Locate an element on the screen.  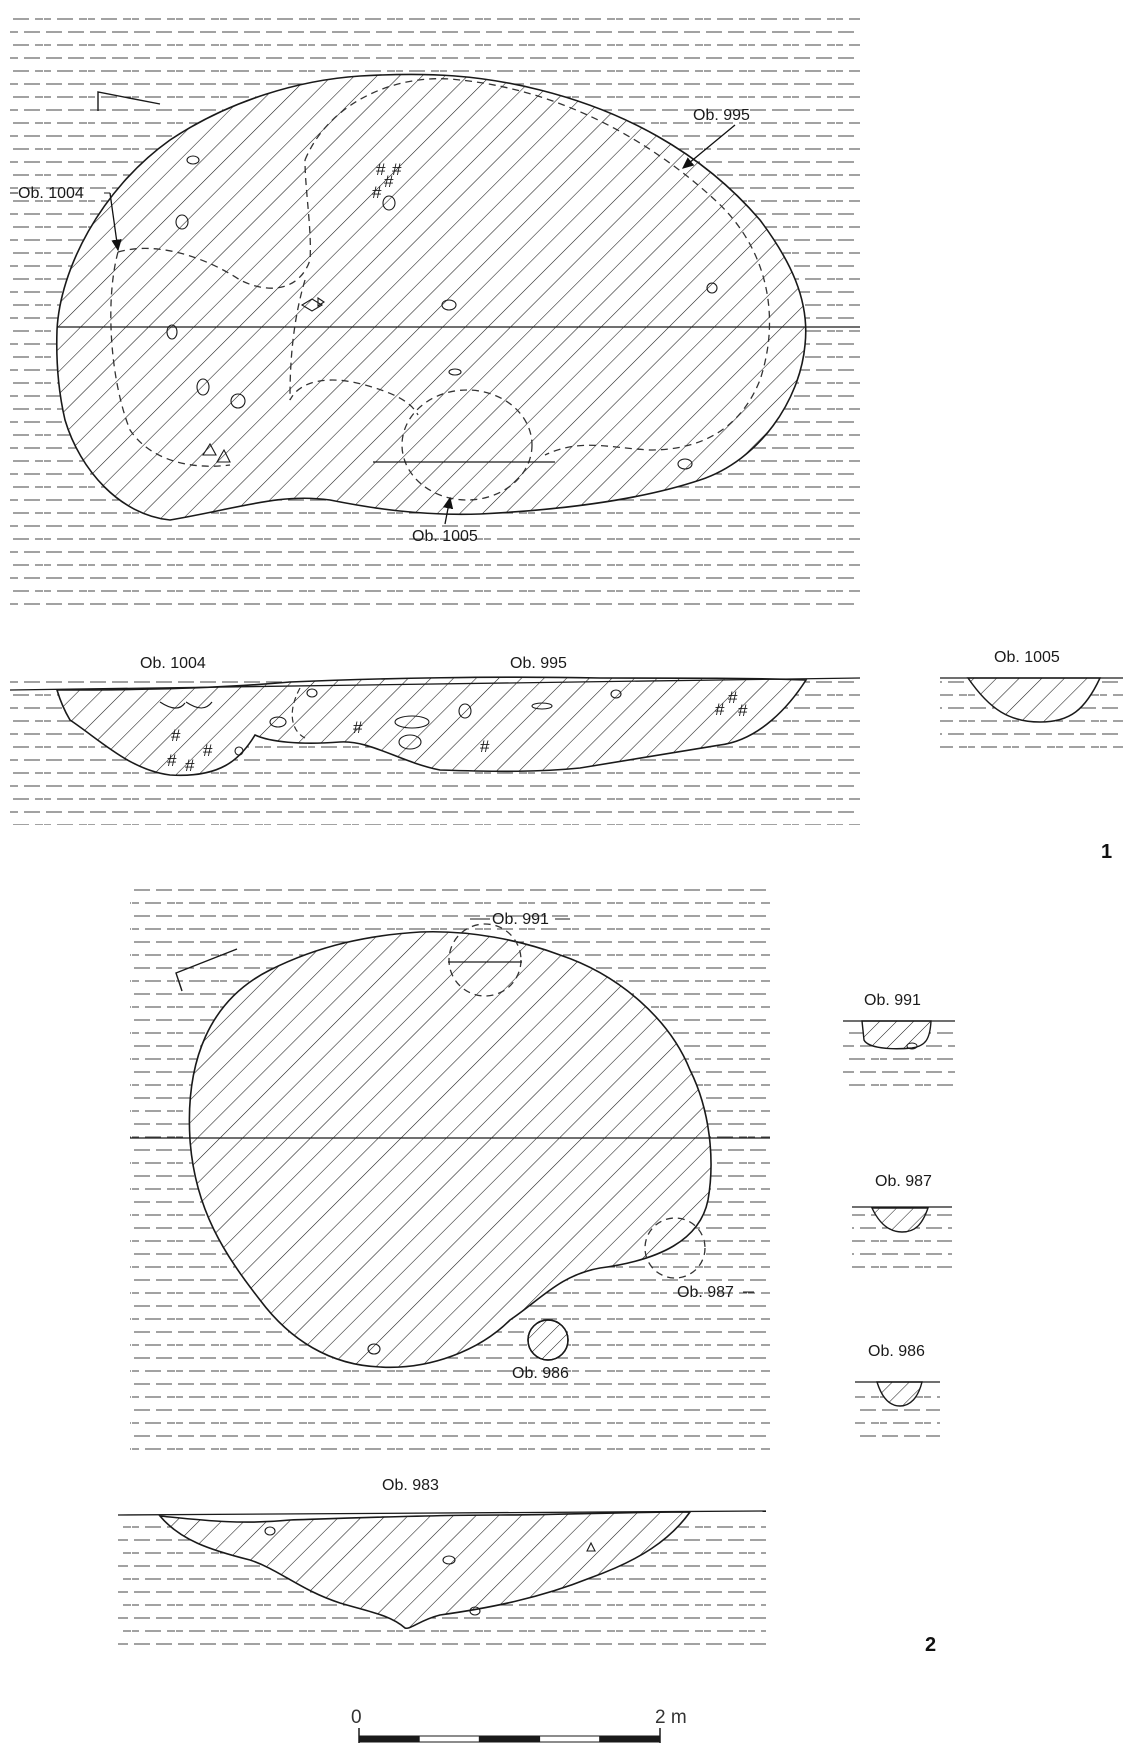
ob-1004-dashed-outline-b is located at coordinates (354, 347).